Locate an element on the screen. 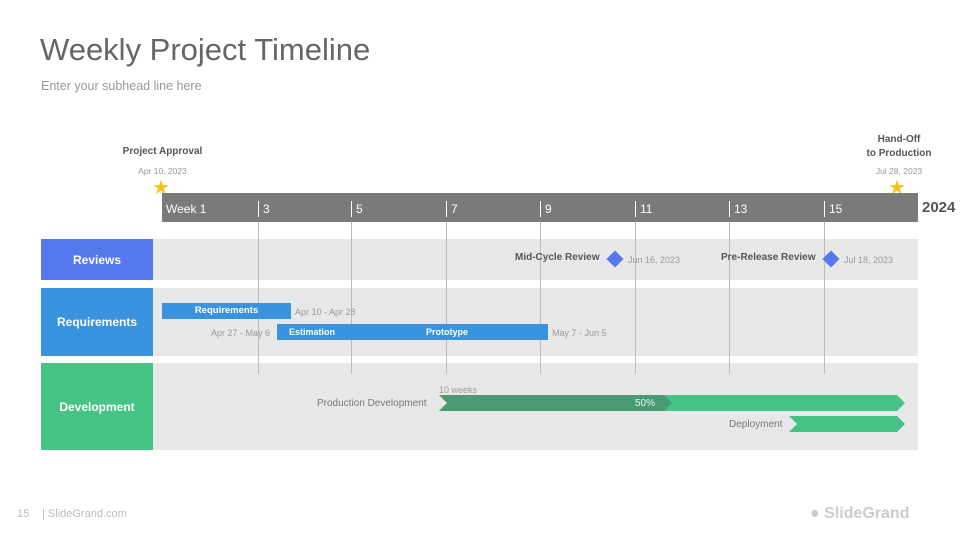  axis-tick: Week 1 is located at coordinates (186, 209).